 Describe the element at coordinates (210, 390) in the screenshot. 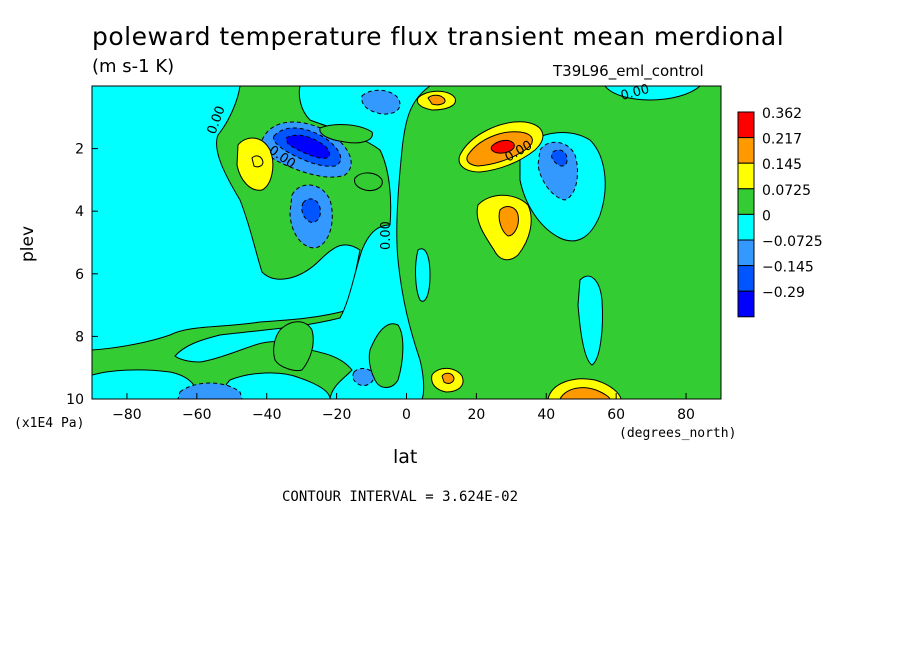

I see `neg-core-e` at that location.